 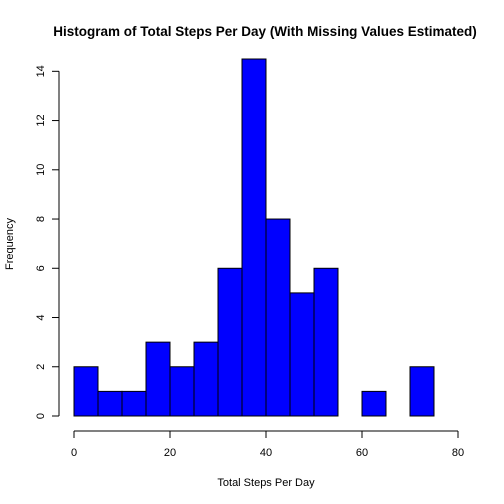 I want to click on y-tick-label-7: 14, so click(x=41, y=71).